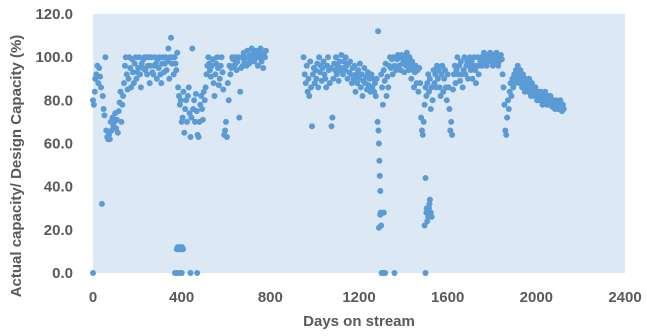  What do you see at coordinates (536, 297) in the screenshot?
I see `x-tick-label: 2000` at bounding box center [536, 297].